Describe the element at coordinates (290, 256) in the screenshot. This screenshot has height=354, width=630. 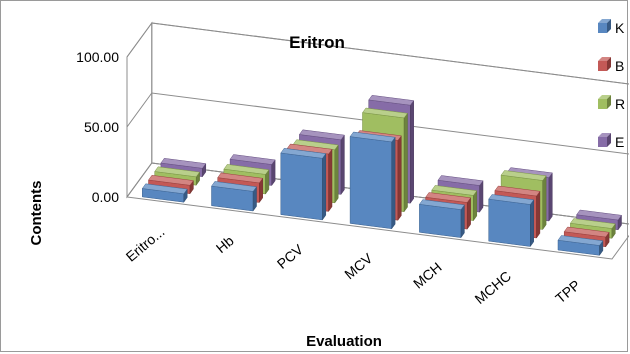
I see `category-label: PCV` at that location.